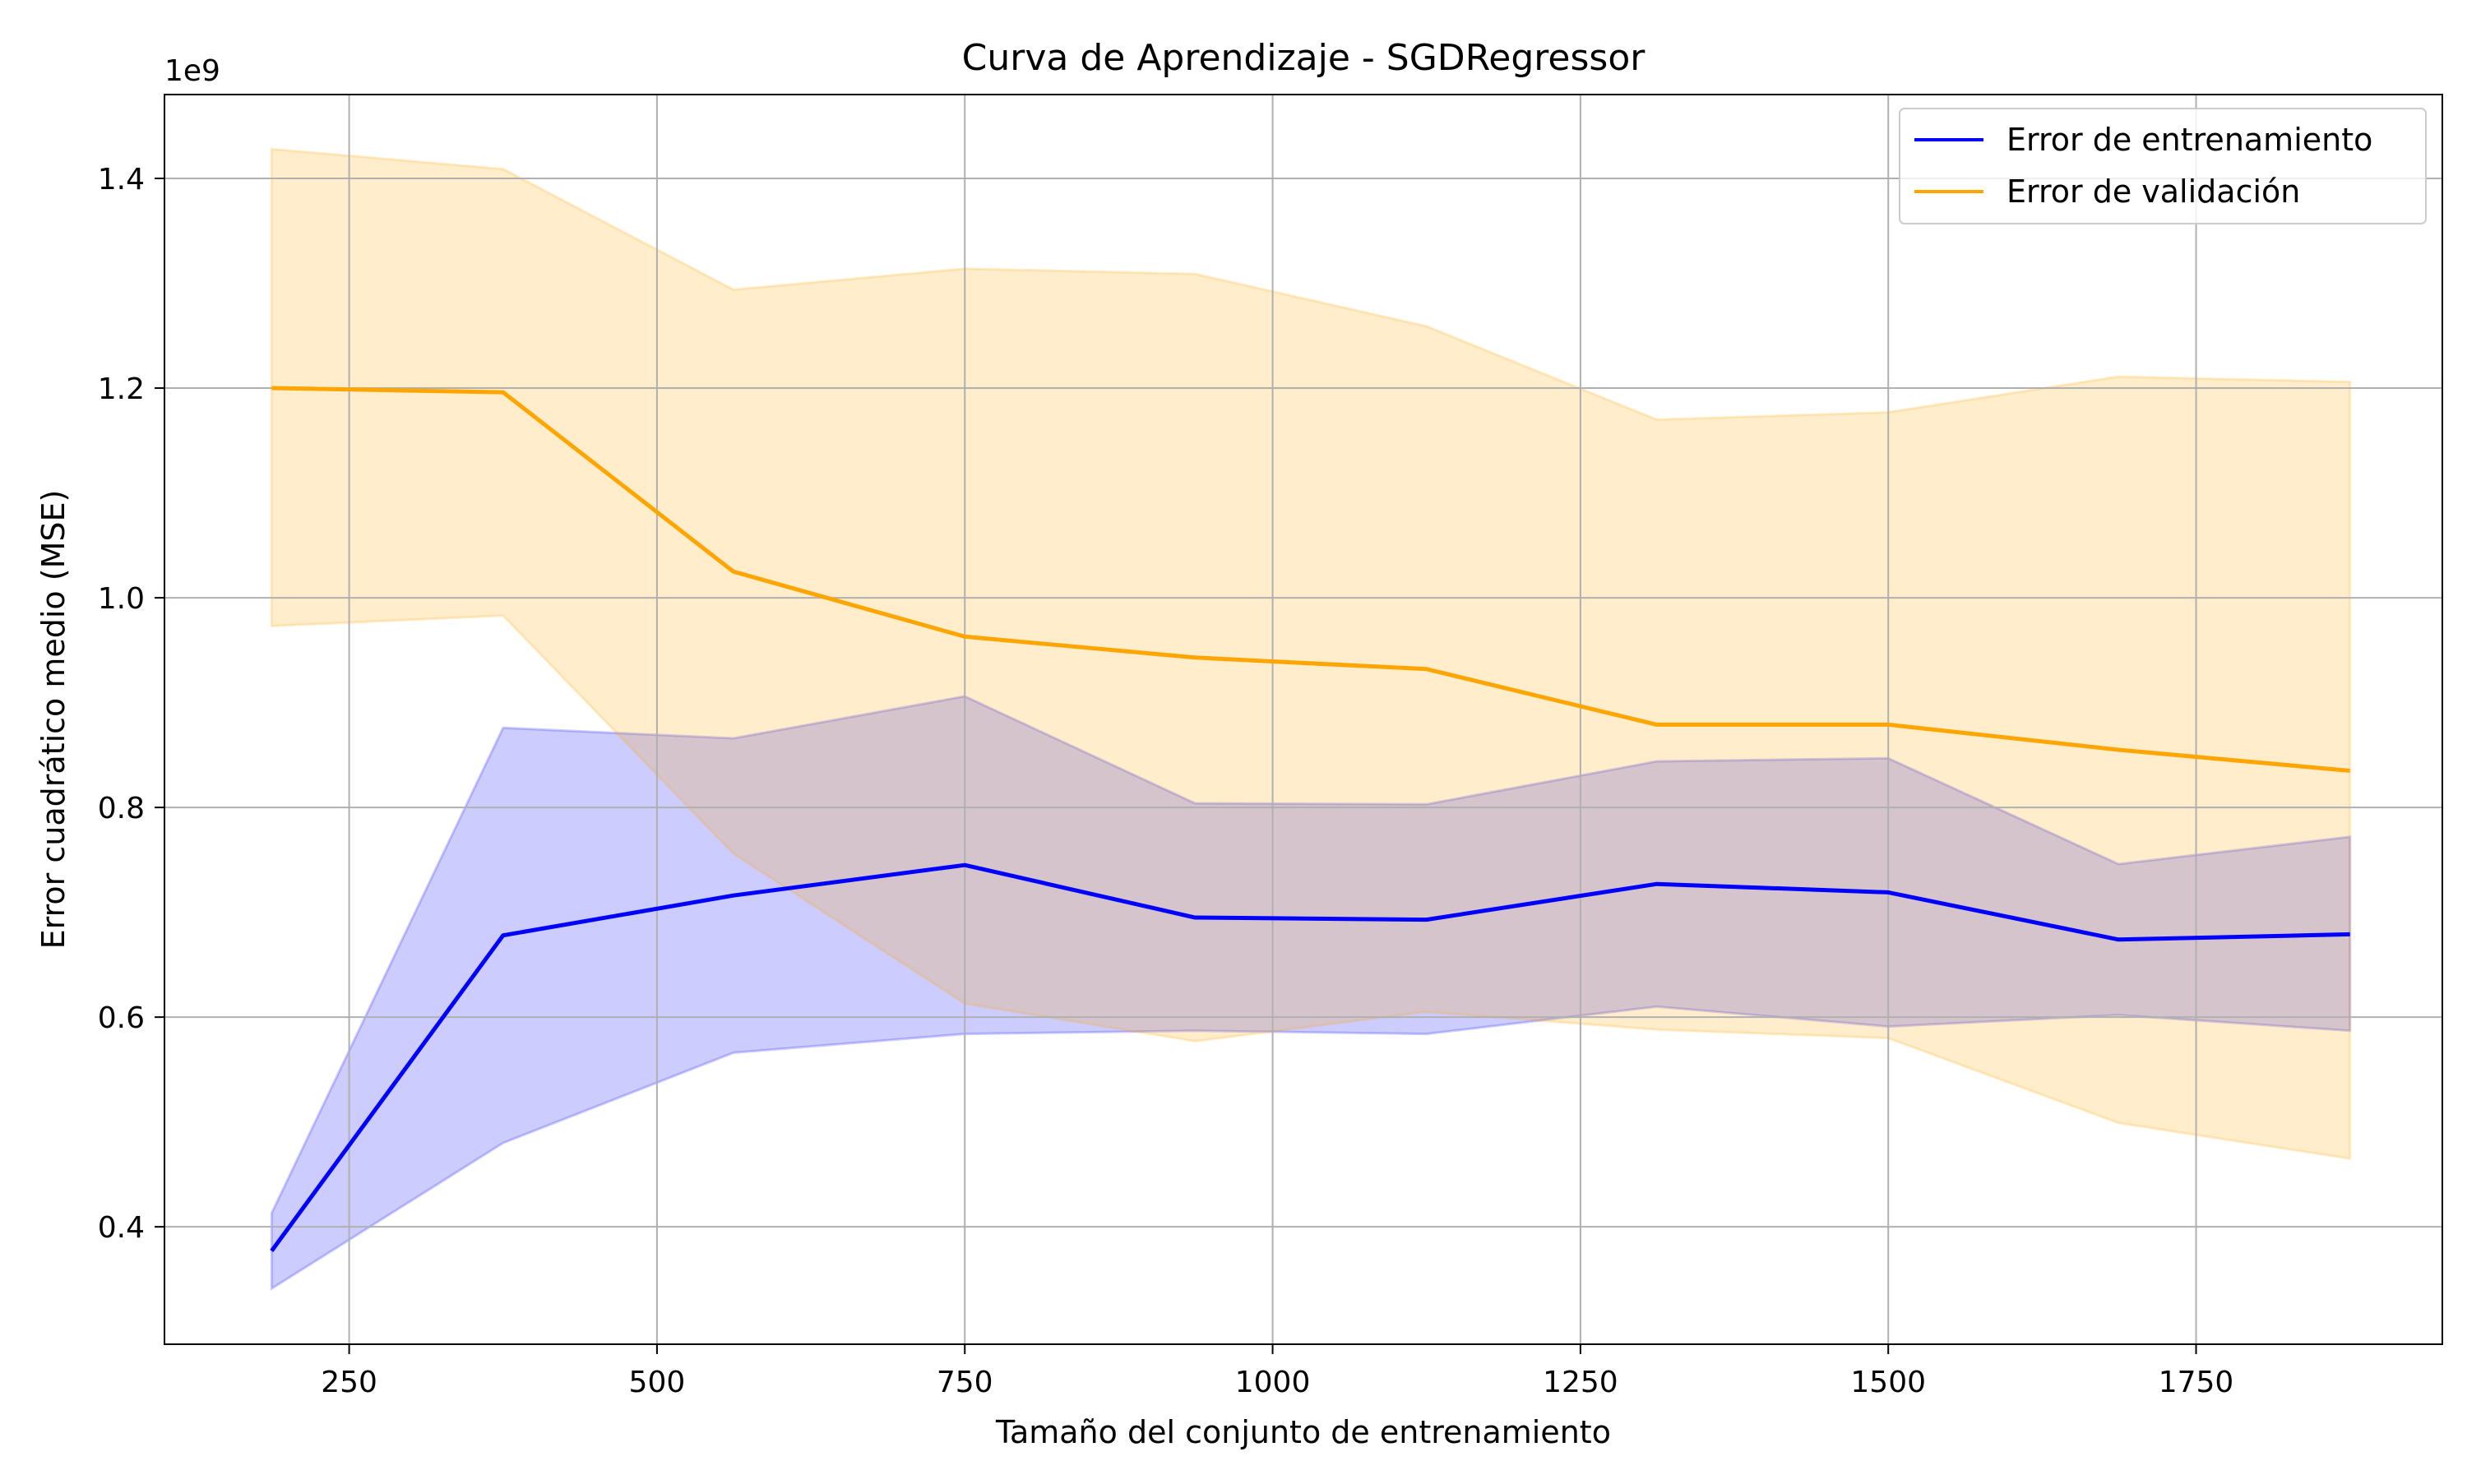 Image resolution: width=2467 pixels, height=1484 pixels. Describe the element at coordinates (121, 809) in the screenshot. I see `y-tick-label: 0.8` at that location.